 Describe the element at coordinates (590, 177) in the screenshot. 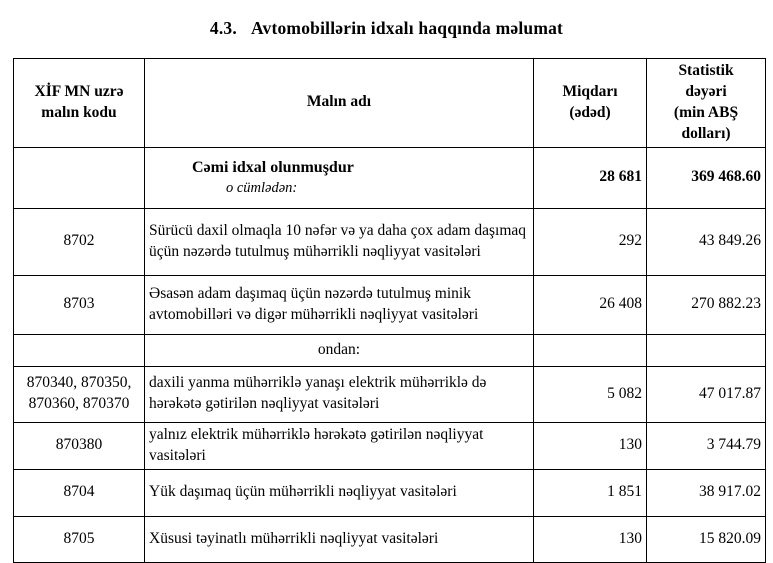

I see `cell-quantity: 28 681` at that location.